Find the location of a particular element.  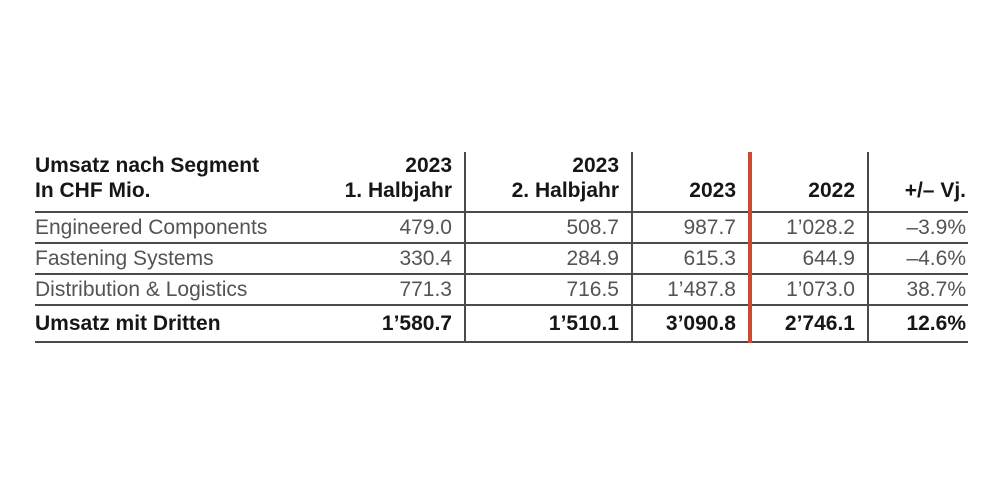

header-title: Umsatz nach Segment In CHF Mio. is located at coordinates (162, 182).